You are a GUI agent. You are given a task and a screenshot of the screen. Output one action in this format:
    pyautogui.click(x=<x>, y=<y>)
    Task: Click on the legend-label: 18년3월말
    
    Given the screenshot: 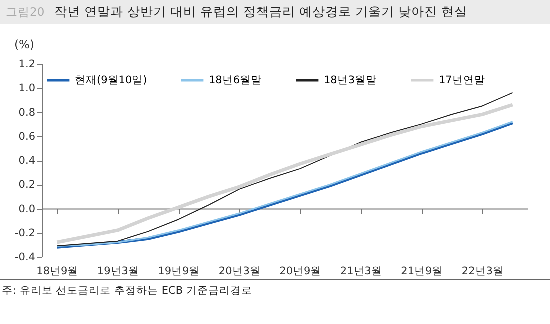 What is the action you would take?
    pyautogui.click(x=351, y=80)
    